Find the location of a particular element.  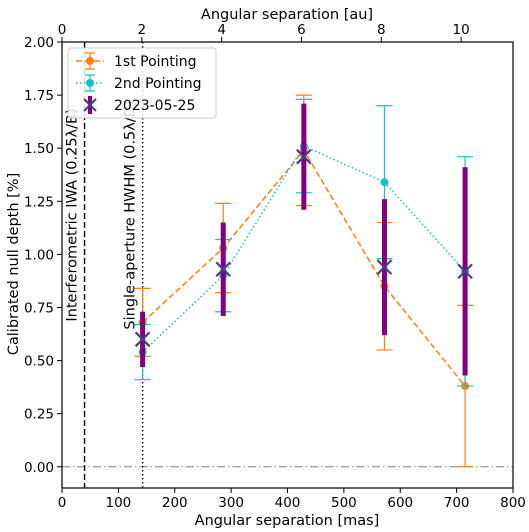

y-tick-label: 1.50 is located at coordinates (39, 149).